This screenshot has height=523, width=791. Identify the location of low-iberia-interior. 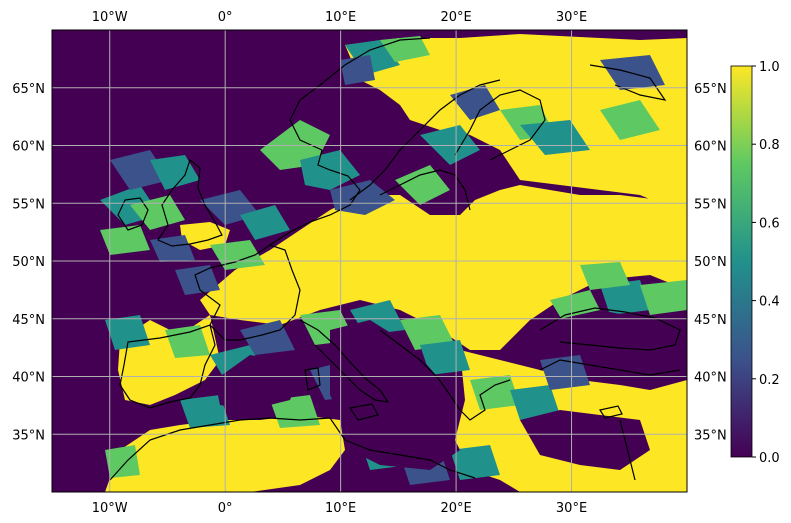
(257, 382).